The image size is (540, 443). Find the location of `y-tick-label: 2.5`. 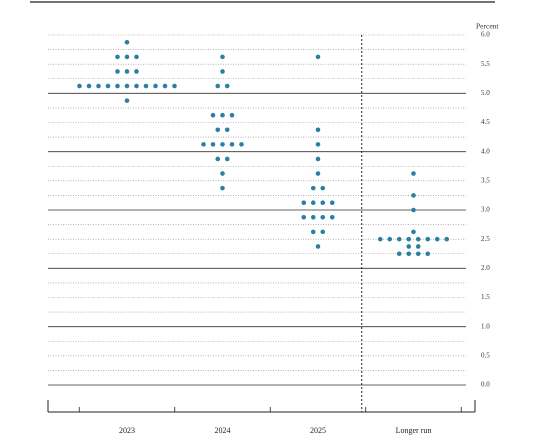

y-tick-label: 2.5 is located at coordinates (485, 239).